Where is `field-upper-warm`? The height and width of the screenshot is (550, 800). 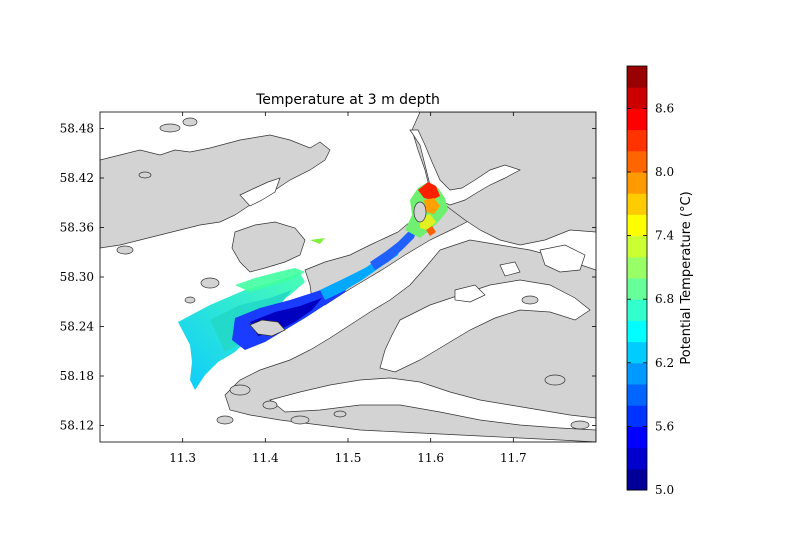 field-upper-warm is located at coordinates (429, 191).